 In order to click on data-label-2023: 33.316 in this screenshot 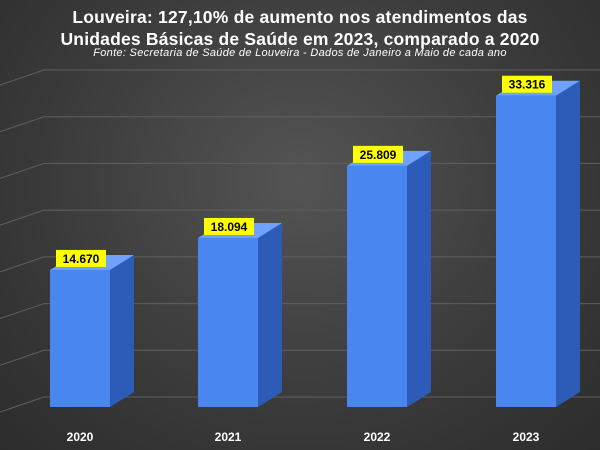, I will do `click(527, 85)`.